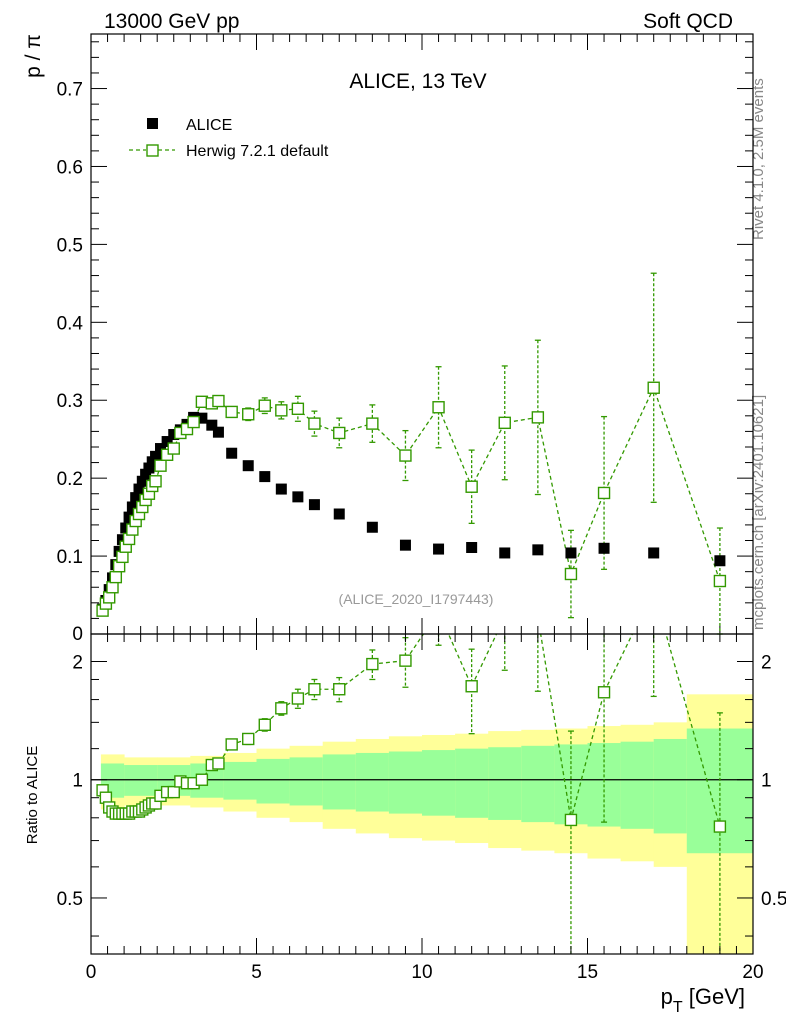 The height and width of the screenshot is (1024, 786). I want to click on legend: ALICE Herwig 7.2.1 default, so click(229, 138).